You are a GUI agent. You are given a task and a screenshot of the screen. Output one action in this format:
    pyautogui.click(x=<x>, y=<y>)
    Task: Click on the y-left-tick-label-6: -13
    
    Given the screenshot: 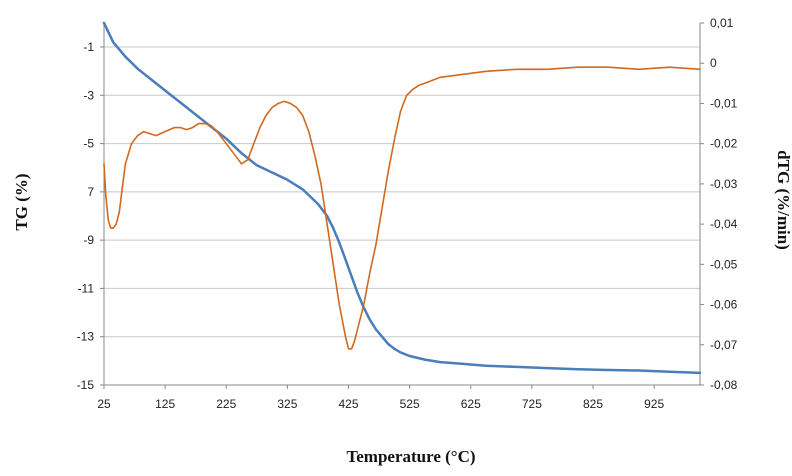 What is the action you would take?
    pyautogui.click(x=86, y=337)
    